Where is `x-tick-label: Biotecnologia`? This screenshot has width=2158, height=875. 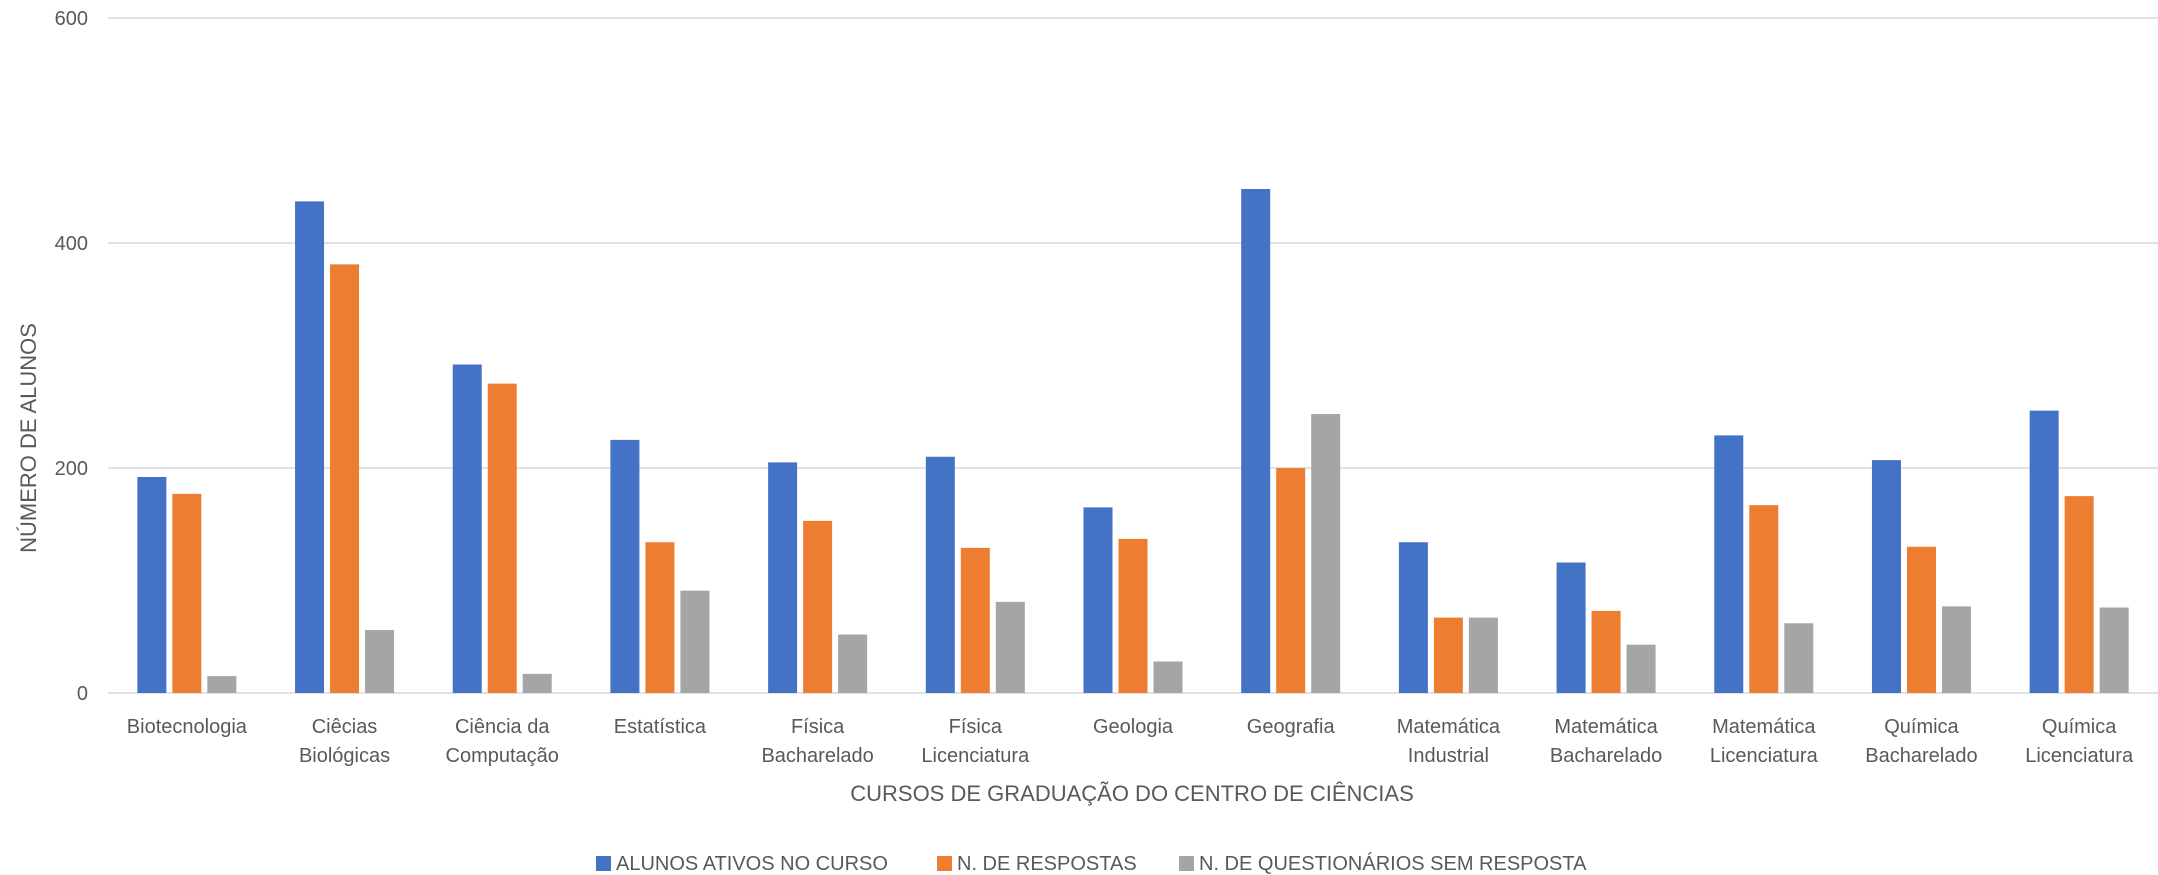
x-tick-label: Biotecnologia is located at coordinates (187, 727).